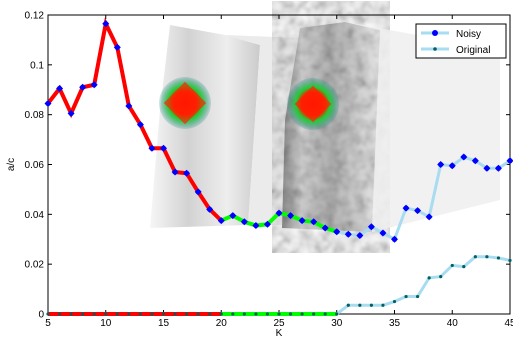 Image resolution: width=513 pixels, height=338 pixels. Describe the element at coordinates (468, 34) in the screenshot. I see `legend-noisy-label: Noisy` at that location.